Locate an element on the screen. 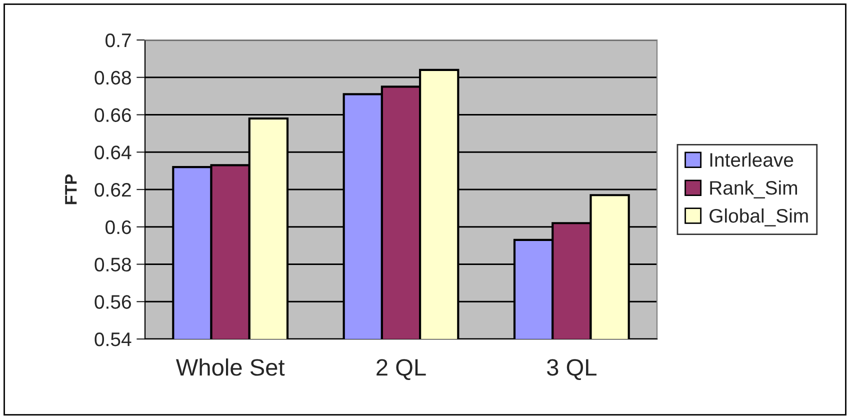  y-tick-label: 0.7 is located at coordinates (118, 40).